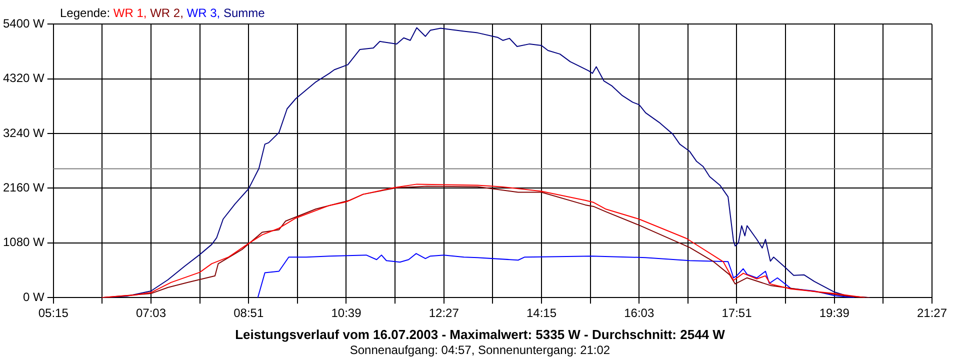 The width and height of the screenshot is (960, 360). Describe the element at coordinates (24, 242) in the screenshot. I see `y-tick-label: 1080 W` at that location.